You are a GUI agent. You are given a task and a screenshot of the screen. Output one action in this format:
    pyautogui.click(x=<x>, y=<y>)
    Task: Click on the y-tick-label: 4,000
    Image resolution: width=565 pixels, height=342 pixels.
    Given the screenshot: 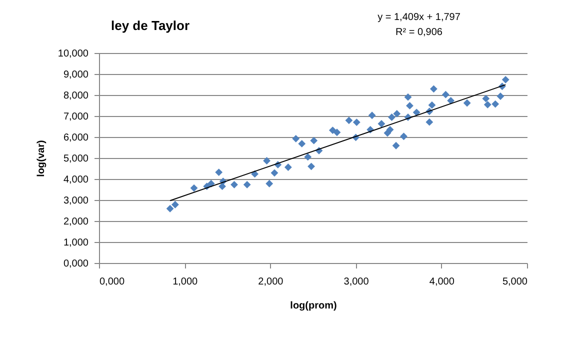 What is the action you would take?
    pyautogui.click(x=76, y=180)
    